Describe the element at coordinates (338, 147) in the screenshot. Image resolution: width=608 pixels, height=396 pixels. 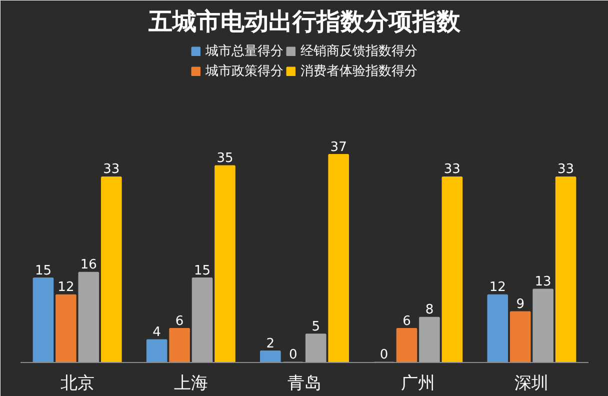
I see `data-label: 37` at that location.